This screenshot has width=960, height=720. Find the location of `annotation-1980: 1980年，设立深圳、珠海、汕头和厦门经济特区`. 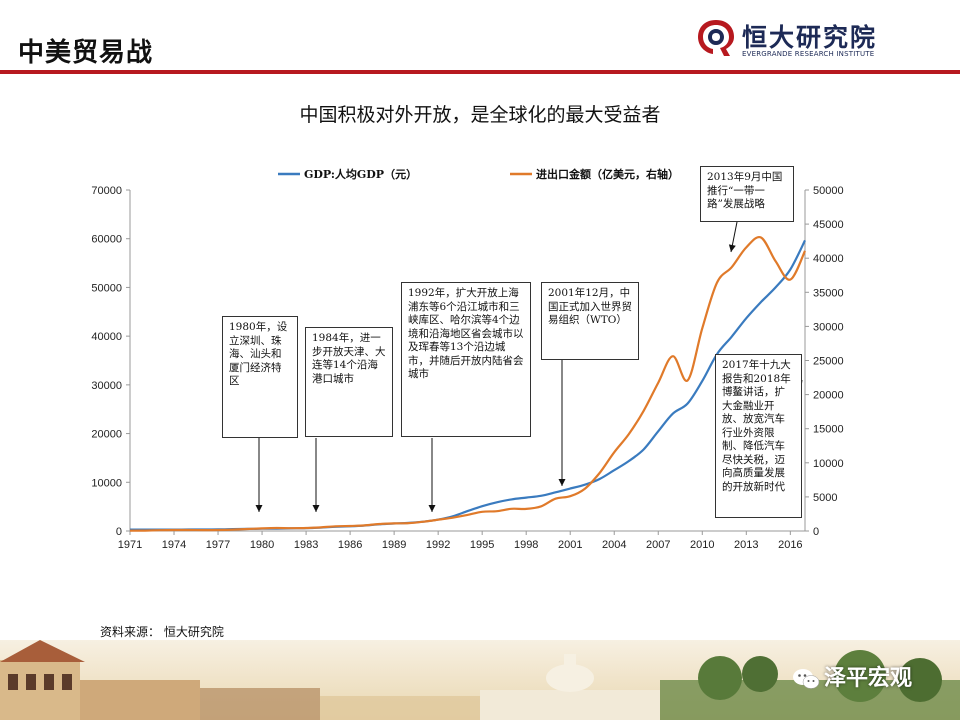

annotation-1980: 1980年，设立深圳、珠海、汕头和厦门经济特区 is located at coordinates (260, 377).